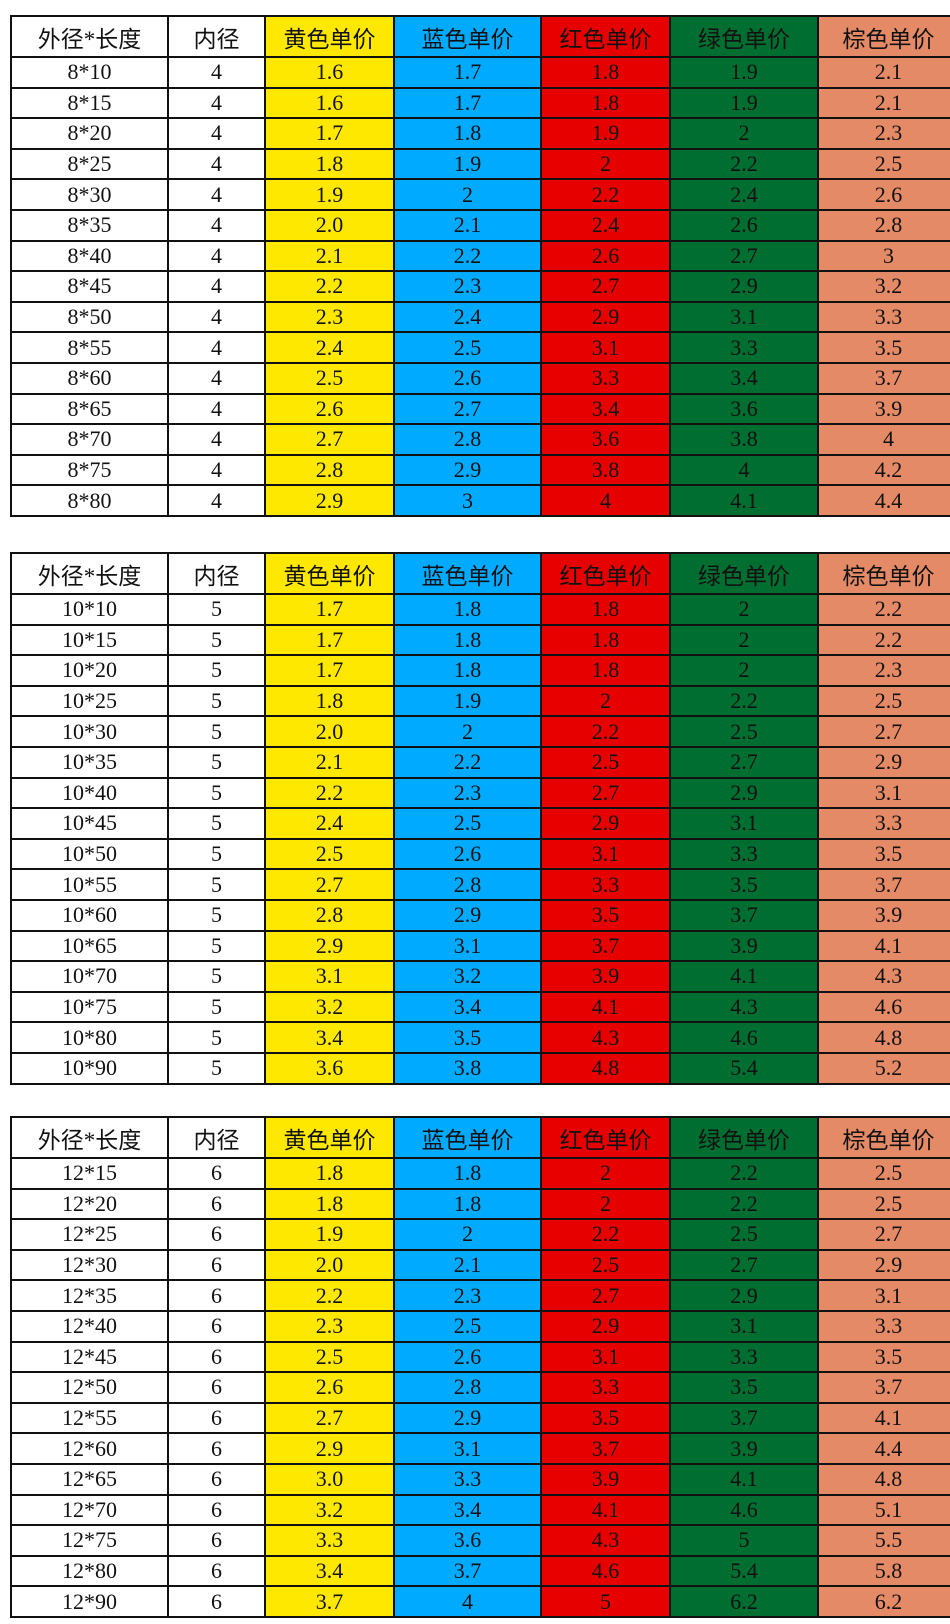  Describe the element at coordinates (744, 1571) in the screenshot. I see `cell-green-price: 5.4` at that location.